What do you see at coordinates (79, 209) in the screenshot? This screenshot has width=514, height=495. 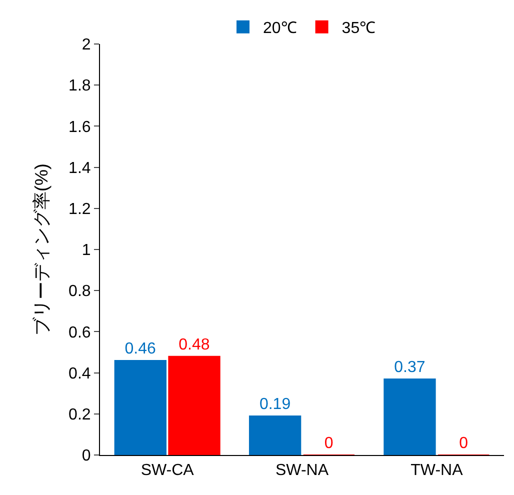 I see `y-tick-label: 1.2` at bounding box center [79, 209].